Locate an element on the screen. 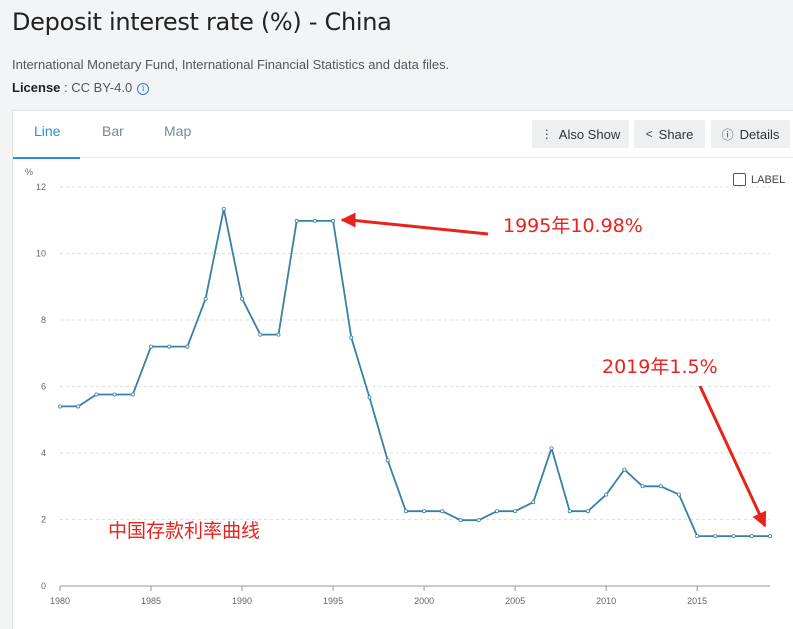 This screenshot has width=793, height=629. also-show-button: ⋮ Also Show is located at coordinates (580, 134).